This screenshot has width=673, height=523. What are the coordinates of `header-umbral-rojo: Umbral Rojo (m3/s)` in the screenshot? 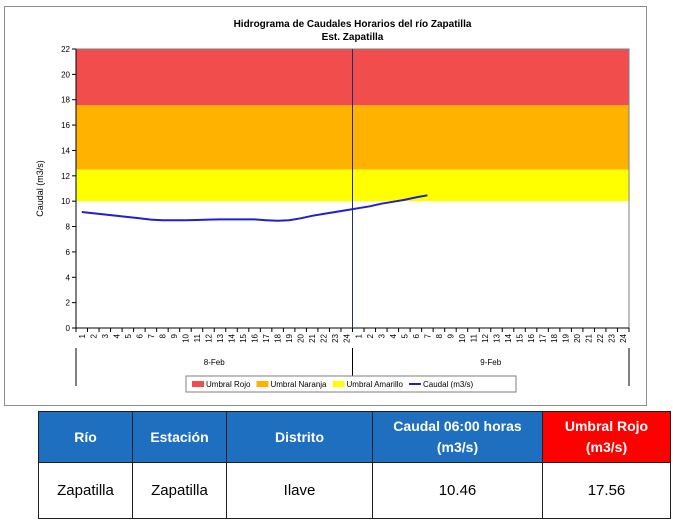 It's located at (606, 437).